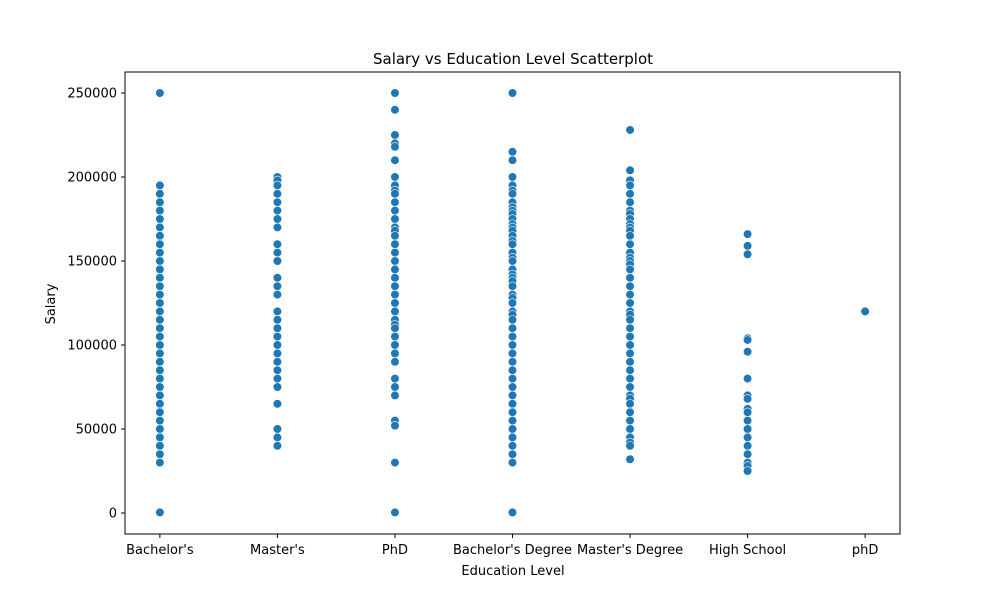  Describe the element at coordinates (51, 303) in the screenshot. I see `y-axis-label: Salary` at that location.